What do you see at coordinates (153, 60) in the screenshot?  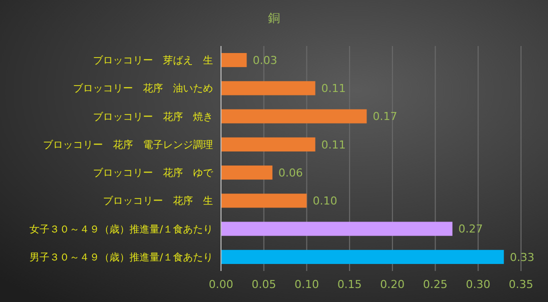 I see `y-tick-label: ブロッコリー 芽ばえ 生` at bounding box center [153, 60].